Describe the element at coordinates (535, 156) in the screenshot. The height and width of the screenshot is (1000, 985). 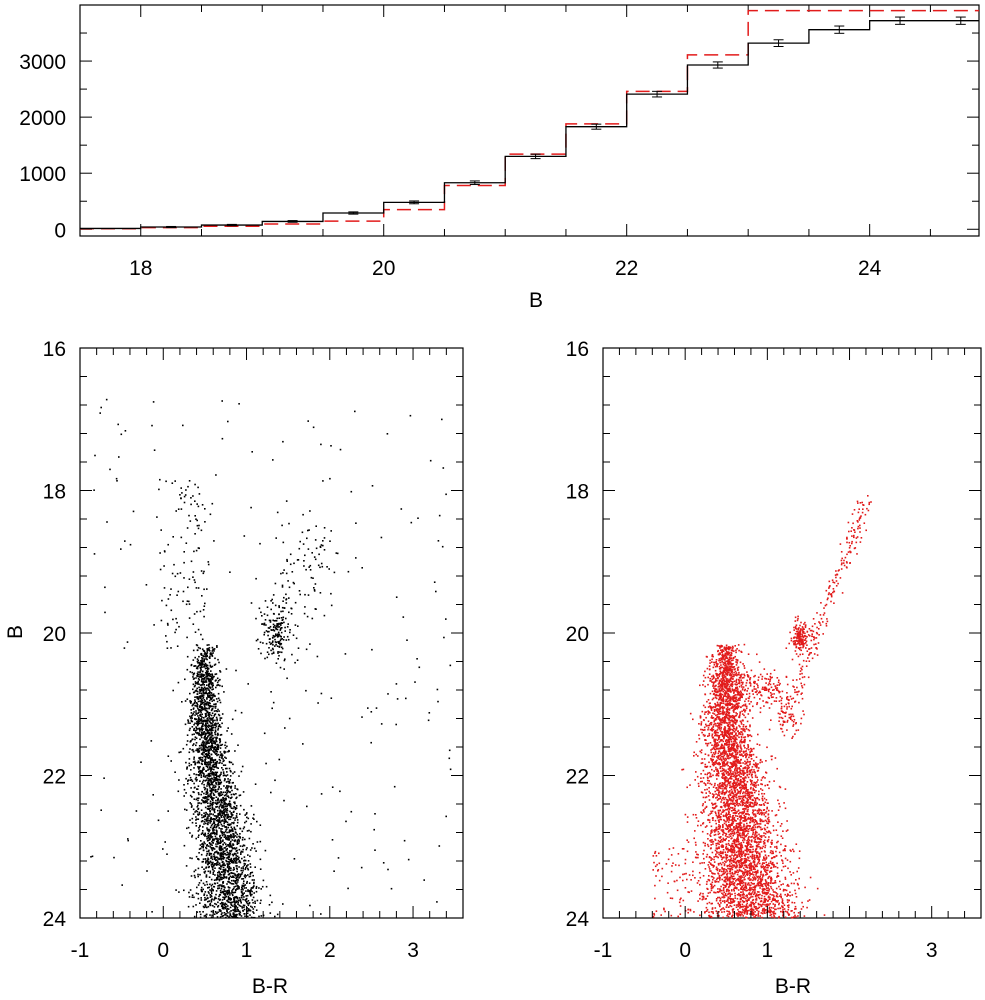
I see `top-error-bar` at that location.